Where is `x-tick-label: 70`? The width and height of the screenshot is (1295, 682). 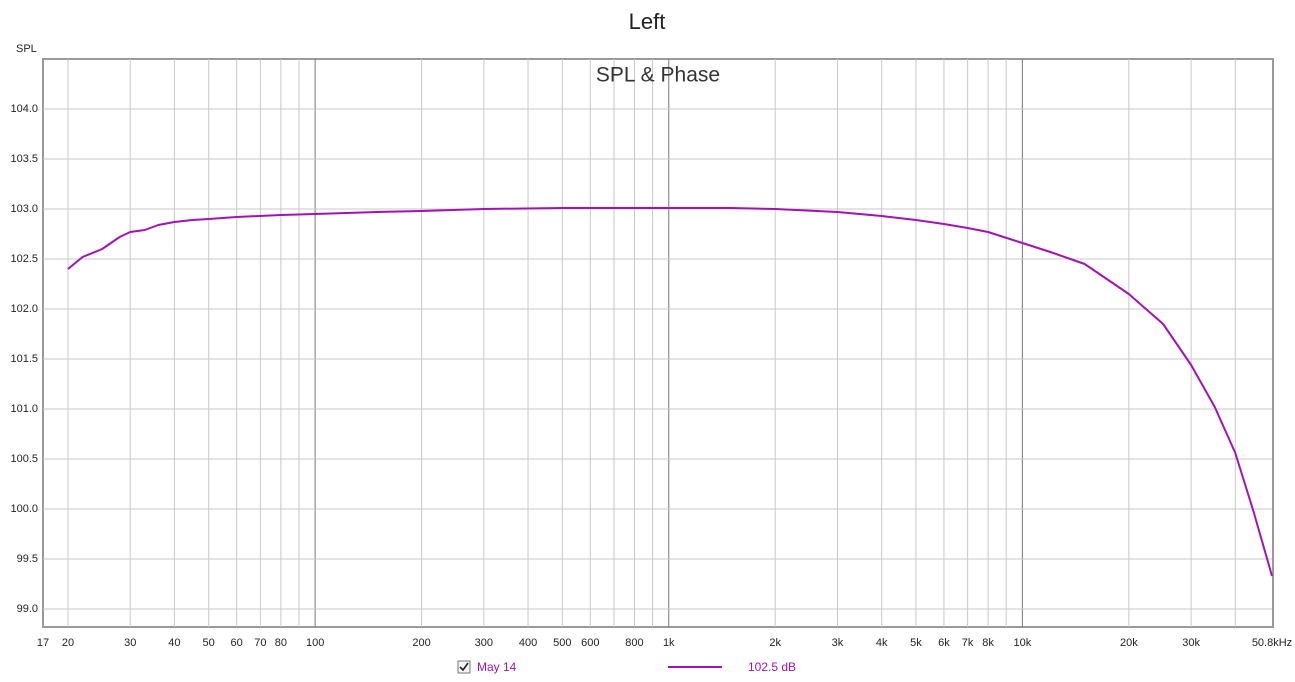
x-tick-label: 70 is located at coordinates (260, 643).